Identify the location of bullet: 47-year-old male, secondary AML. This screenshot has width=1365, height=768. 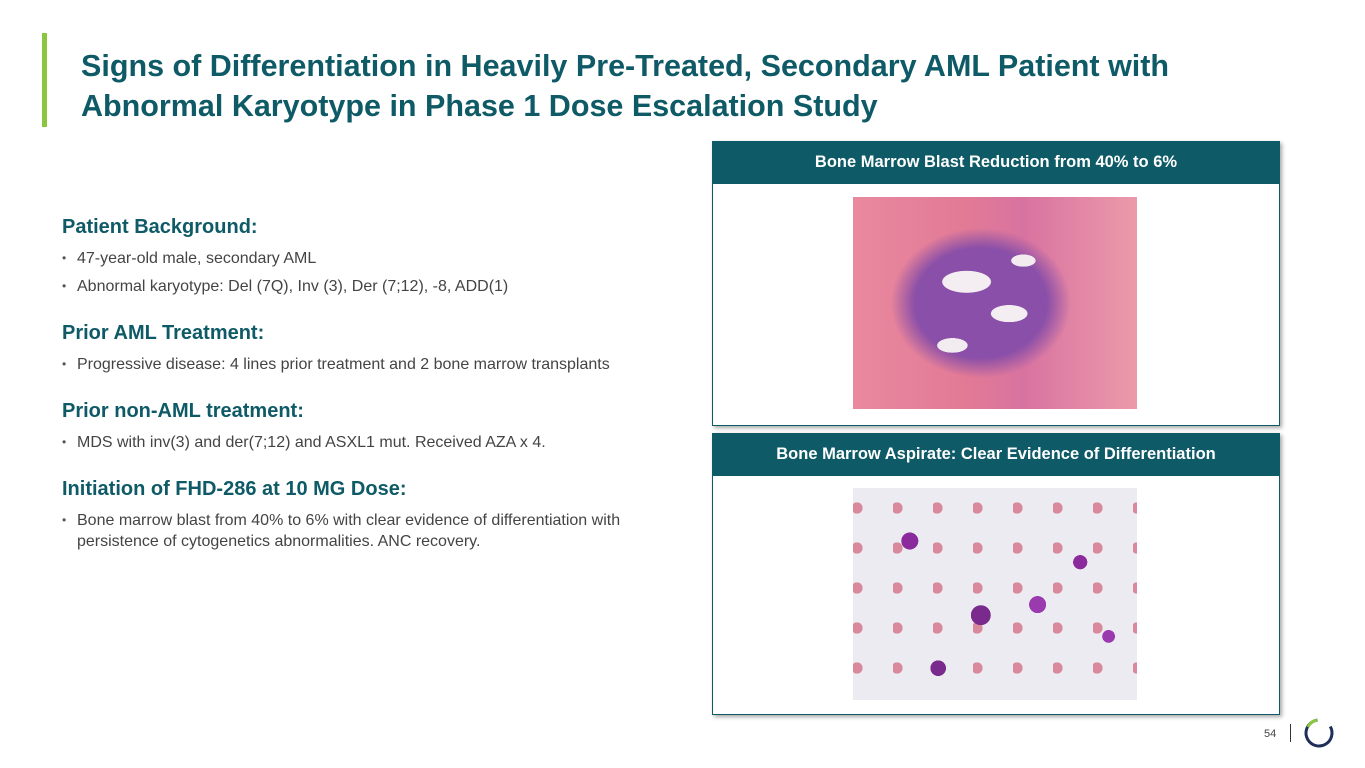
(372, 258).